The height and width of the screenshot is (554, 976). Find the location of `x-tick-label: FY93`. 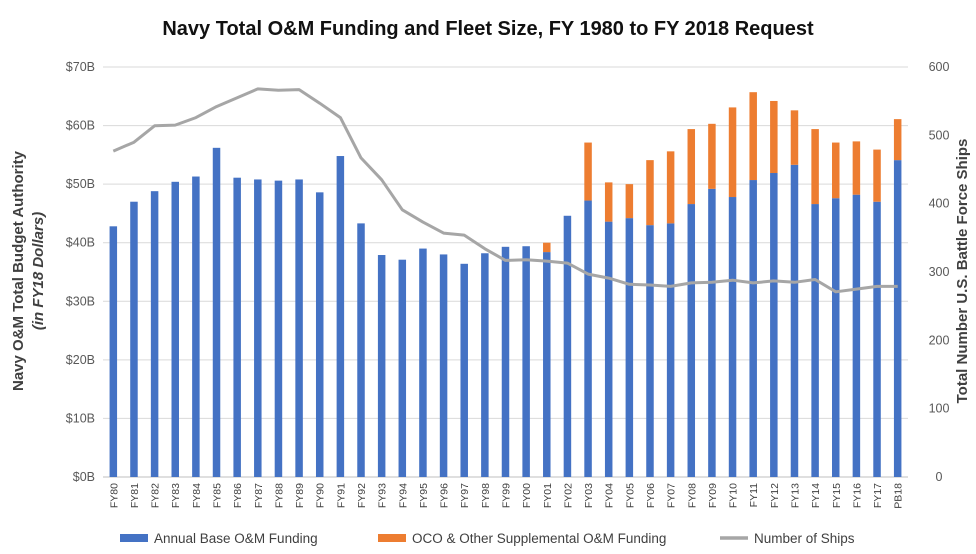

x-tick-label: FY93 is located at coordinates (383, 495).